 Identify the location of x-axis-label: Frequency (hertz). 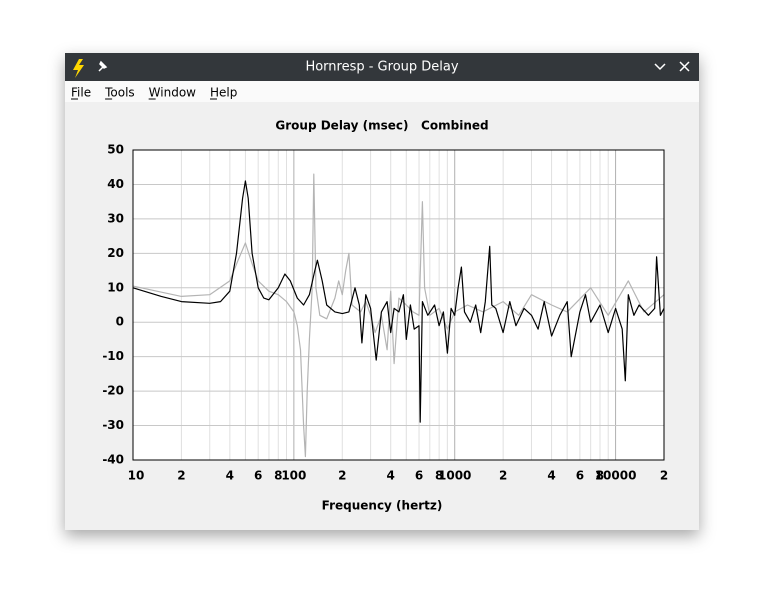
(382, 506).